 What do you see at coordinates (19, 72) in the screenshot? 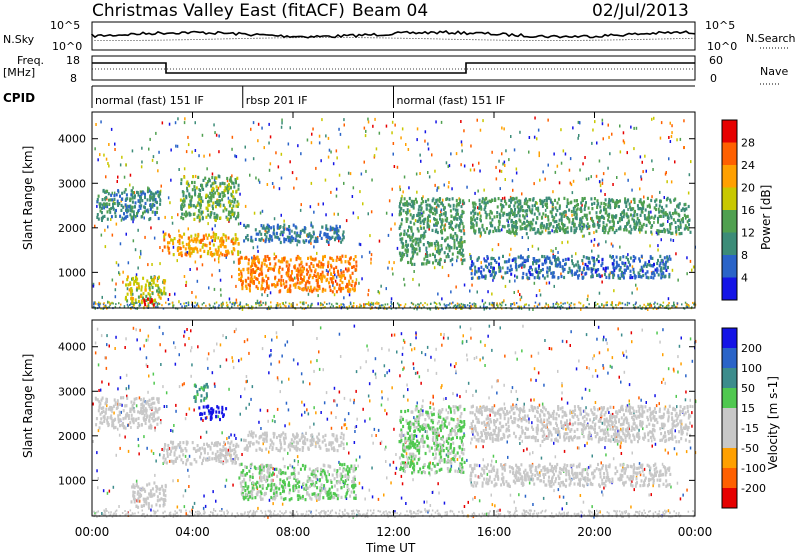
I see `freq-label-2: [MHz]` at bounding box center [19, 72].